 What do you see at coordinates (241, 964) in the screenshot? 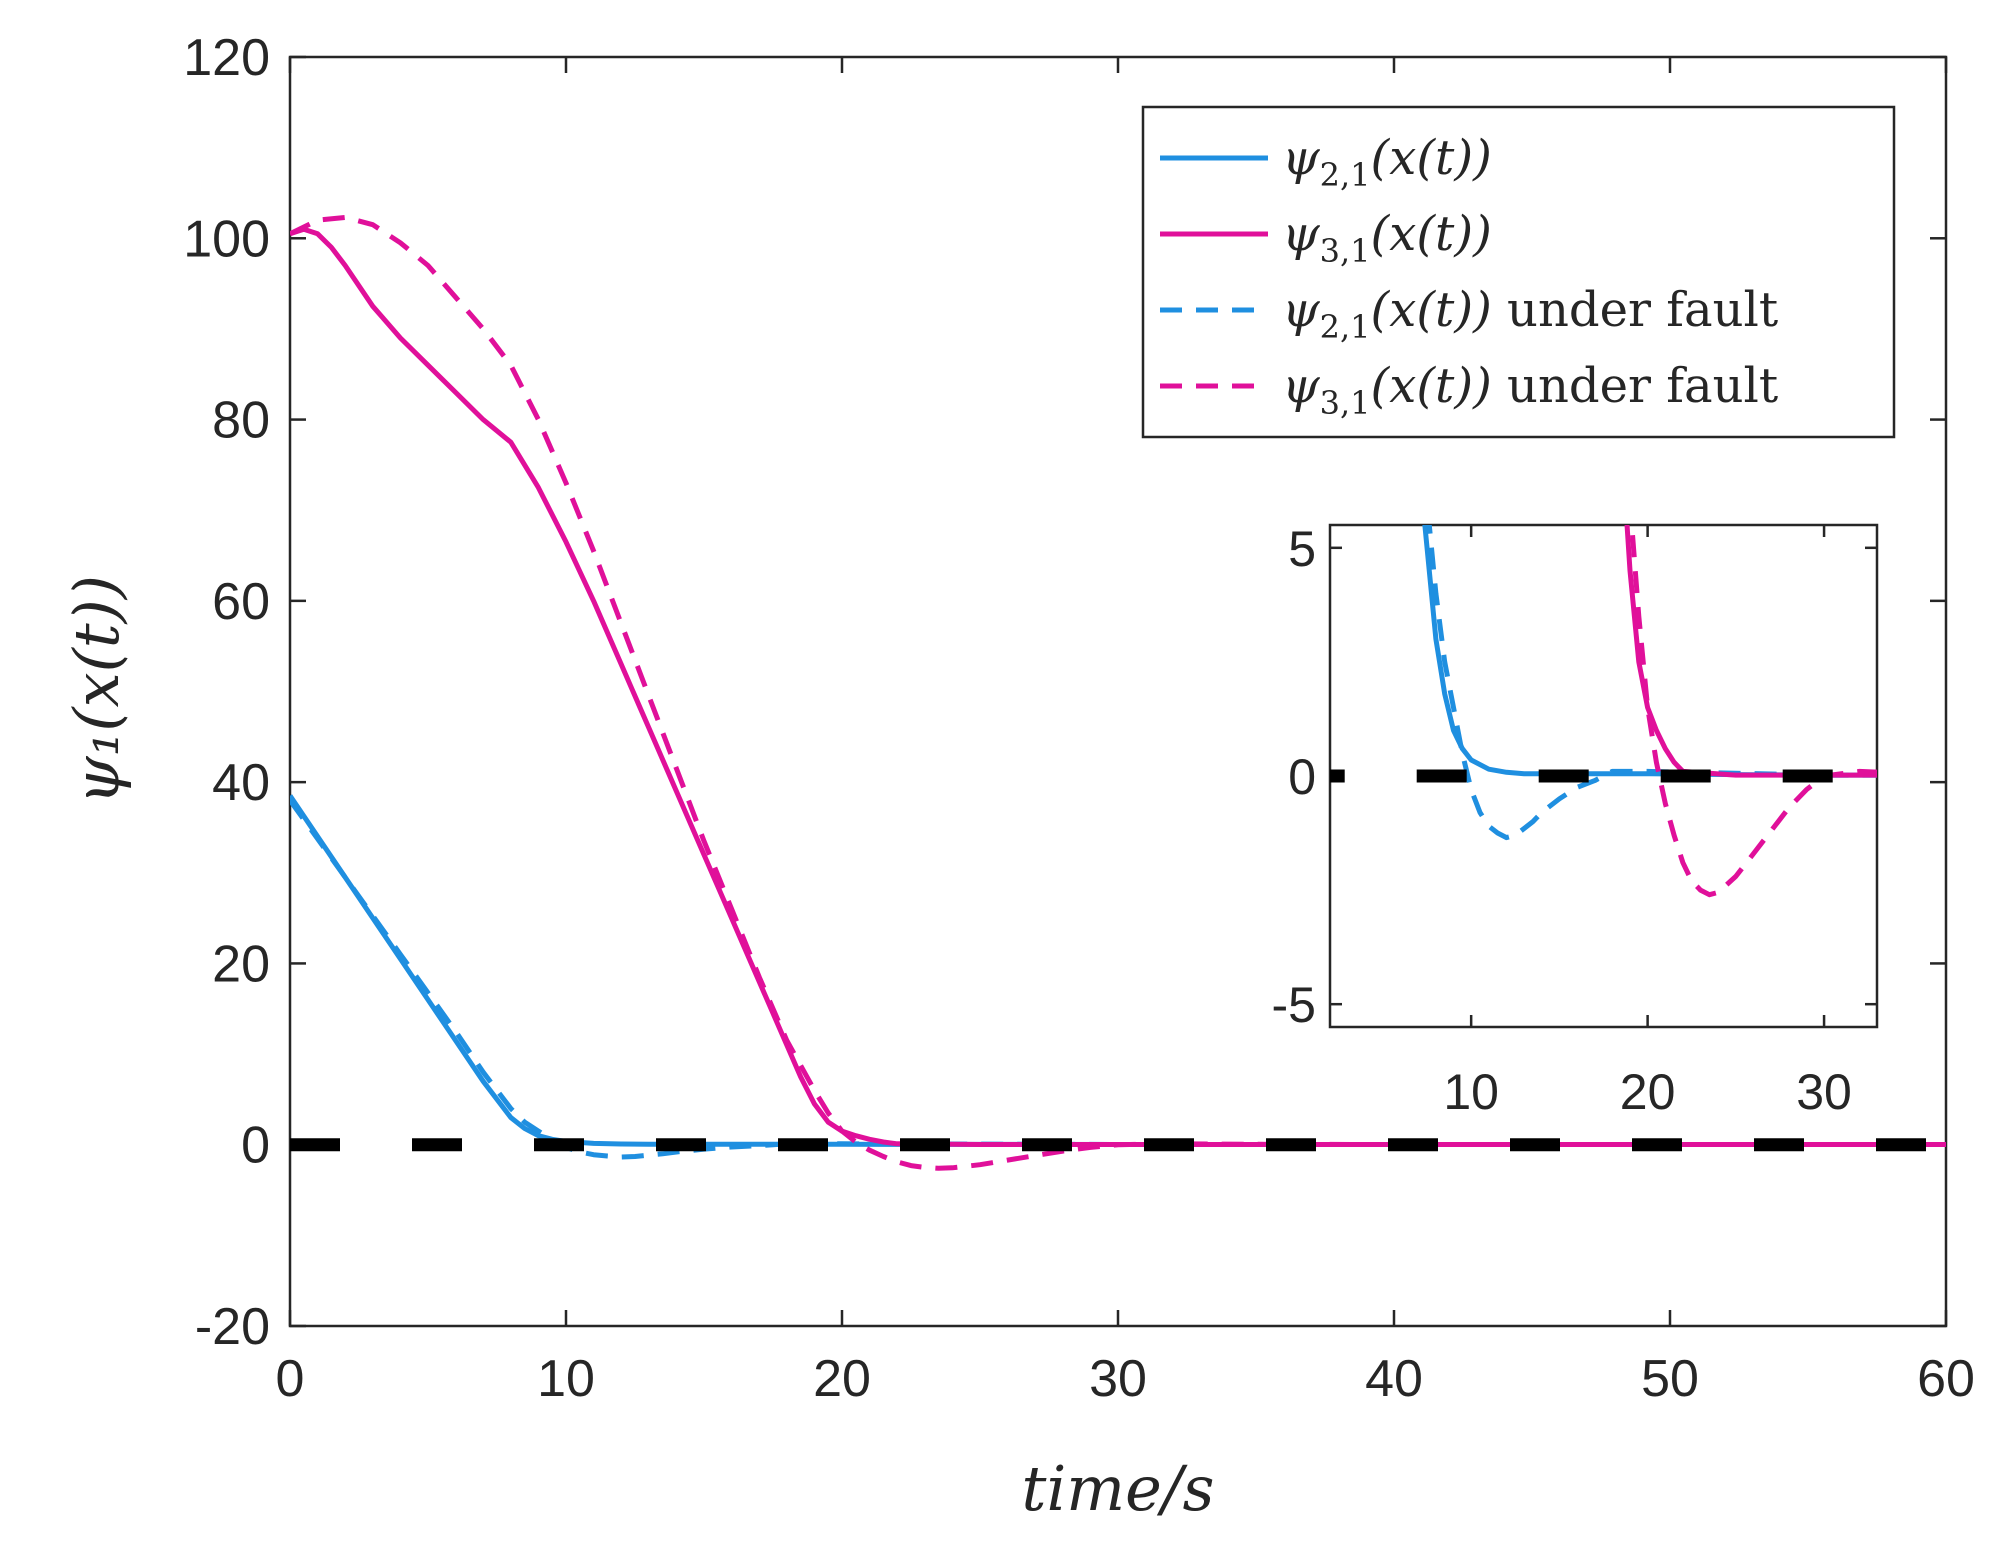
I see `y-tick-label-2: 20` at bounding box center [241, 964].